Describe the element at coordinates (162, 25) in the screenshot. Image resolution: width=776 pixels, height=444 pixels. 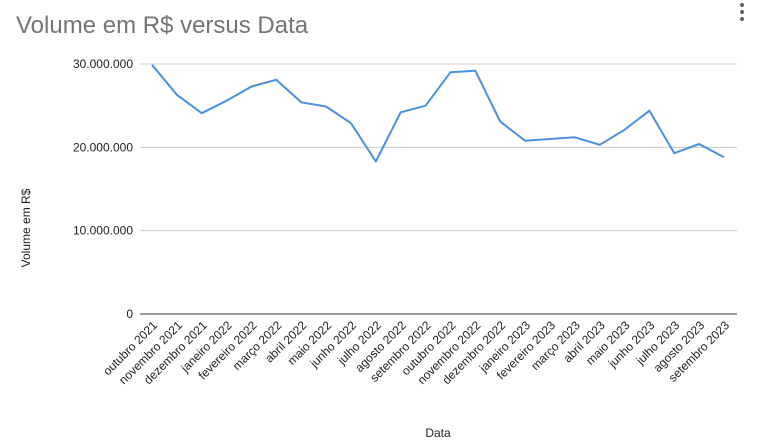
I see `chart-title: Volume em R$ versus Data` at that location.